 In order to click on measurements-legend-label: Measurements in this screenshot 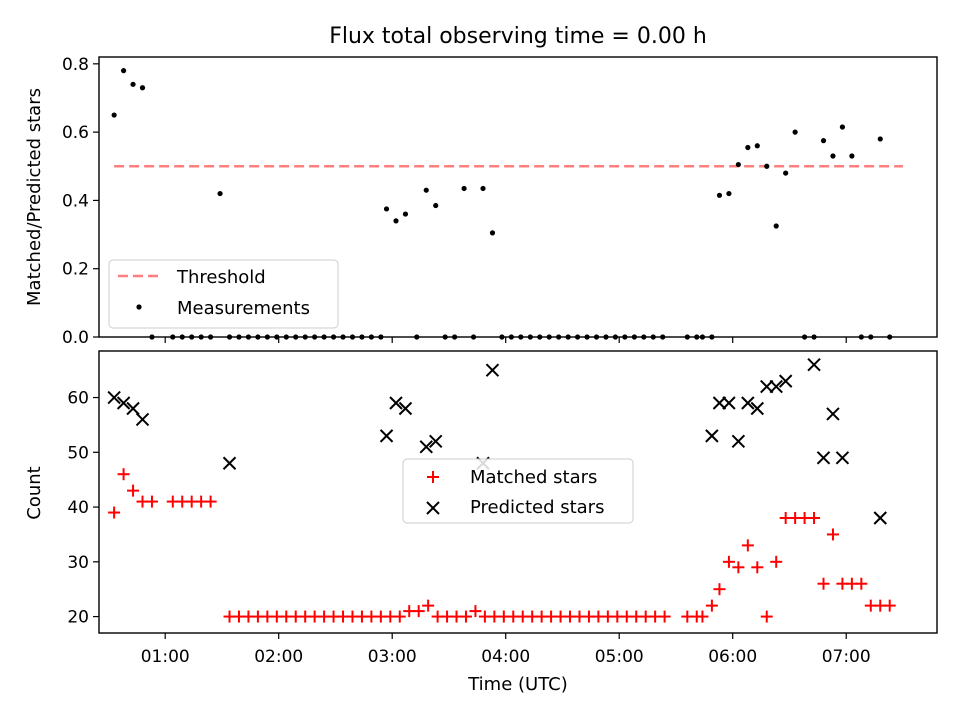, I will do `click(243, 308)`.